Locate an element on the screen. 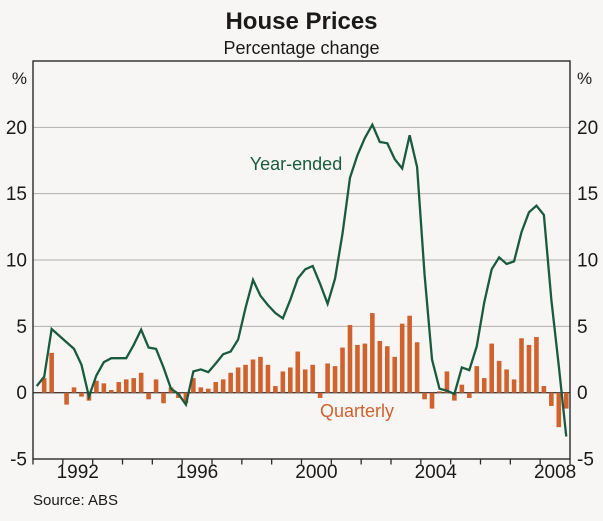 Image resolution: width=603 pixels, height=521 pixels. y-axis-label-right: 20 is located at coordinates (587, 128).